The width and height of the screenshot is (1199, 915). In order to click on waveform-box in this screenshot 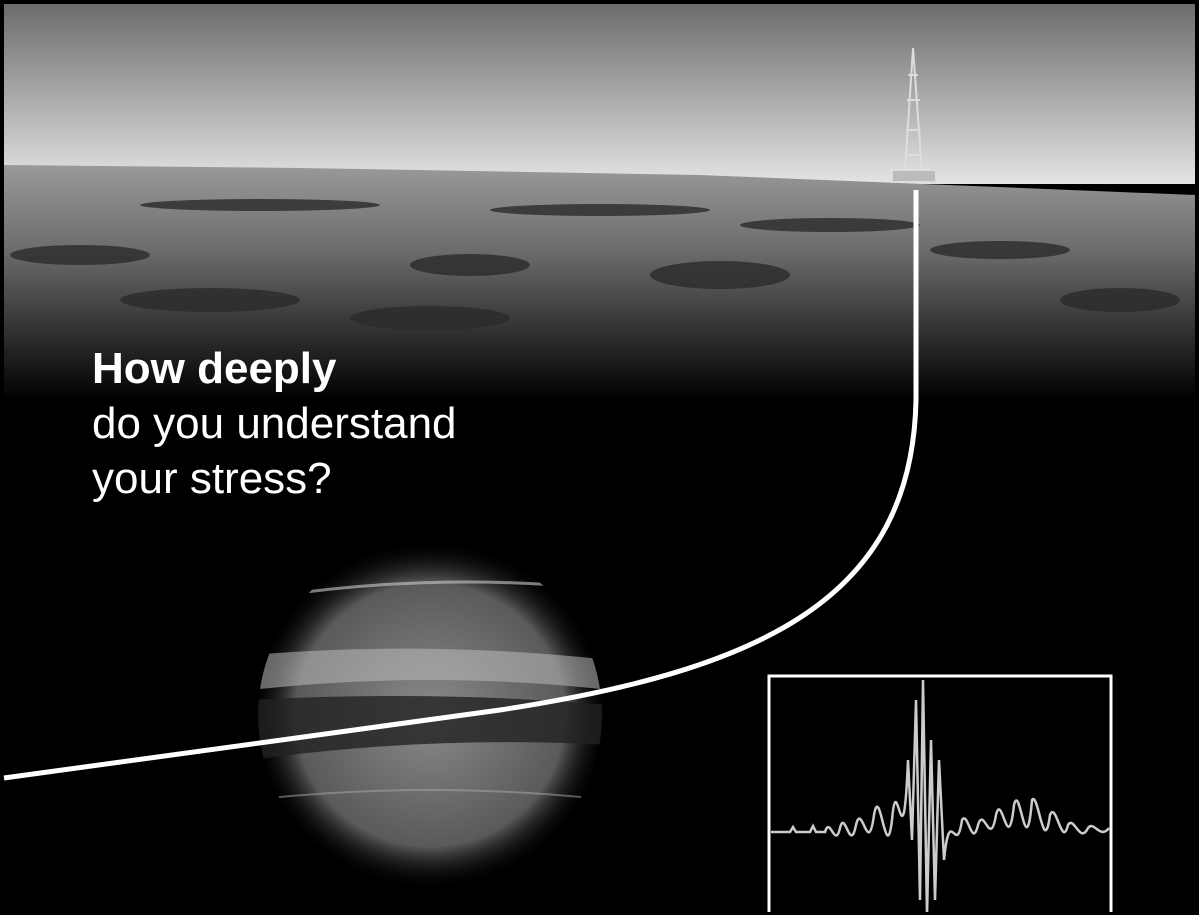, I will do `click(940, 794)`.